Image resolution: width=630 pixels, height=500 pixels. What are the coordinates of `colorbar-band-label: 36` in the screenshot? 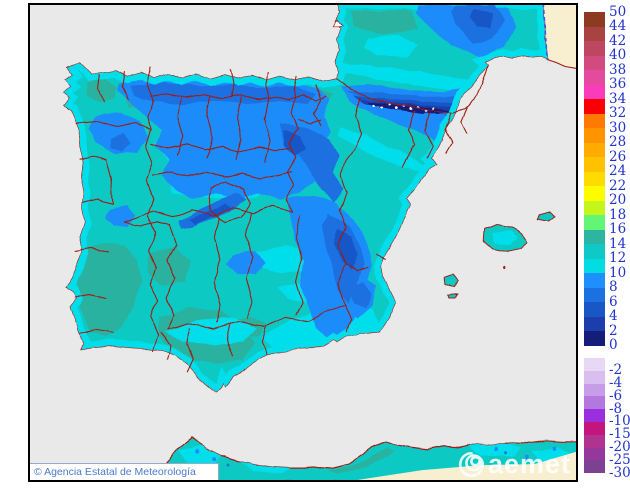 It's located at (618, 84).